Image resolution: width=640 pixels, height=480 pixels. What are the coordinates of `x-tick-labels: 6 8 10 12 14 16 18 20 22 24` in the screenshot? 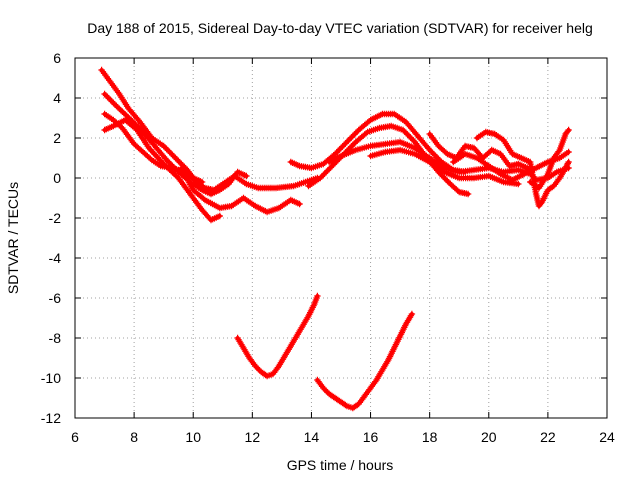 It's located at (343, 437).